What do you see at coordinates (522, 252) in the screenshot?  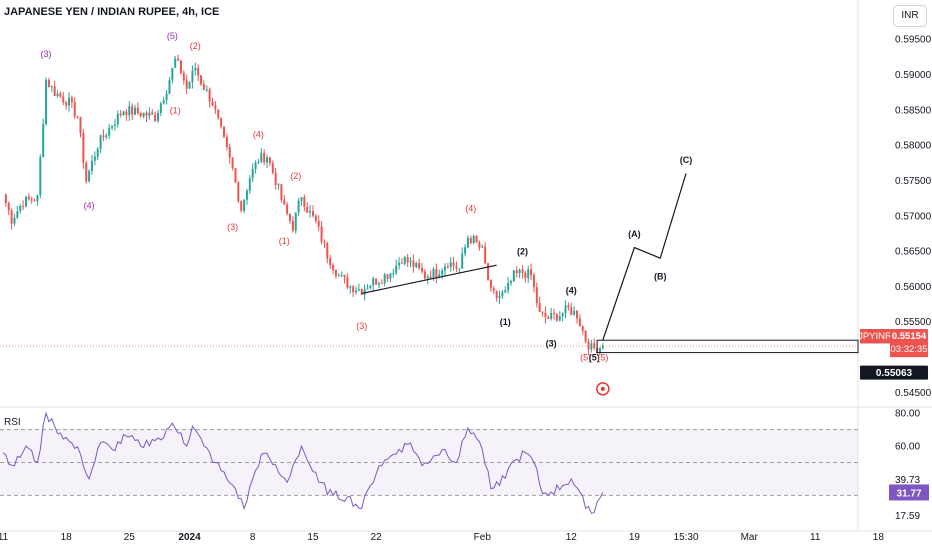 I see `wave-label: (2)` at bounding box center [522, 252].